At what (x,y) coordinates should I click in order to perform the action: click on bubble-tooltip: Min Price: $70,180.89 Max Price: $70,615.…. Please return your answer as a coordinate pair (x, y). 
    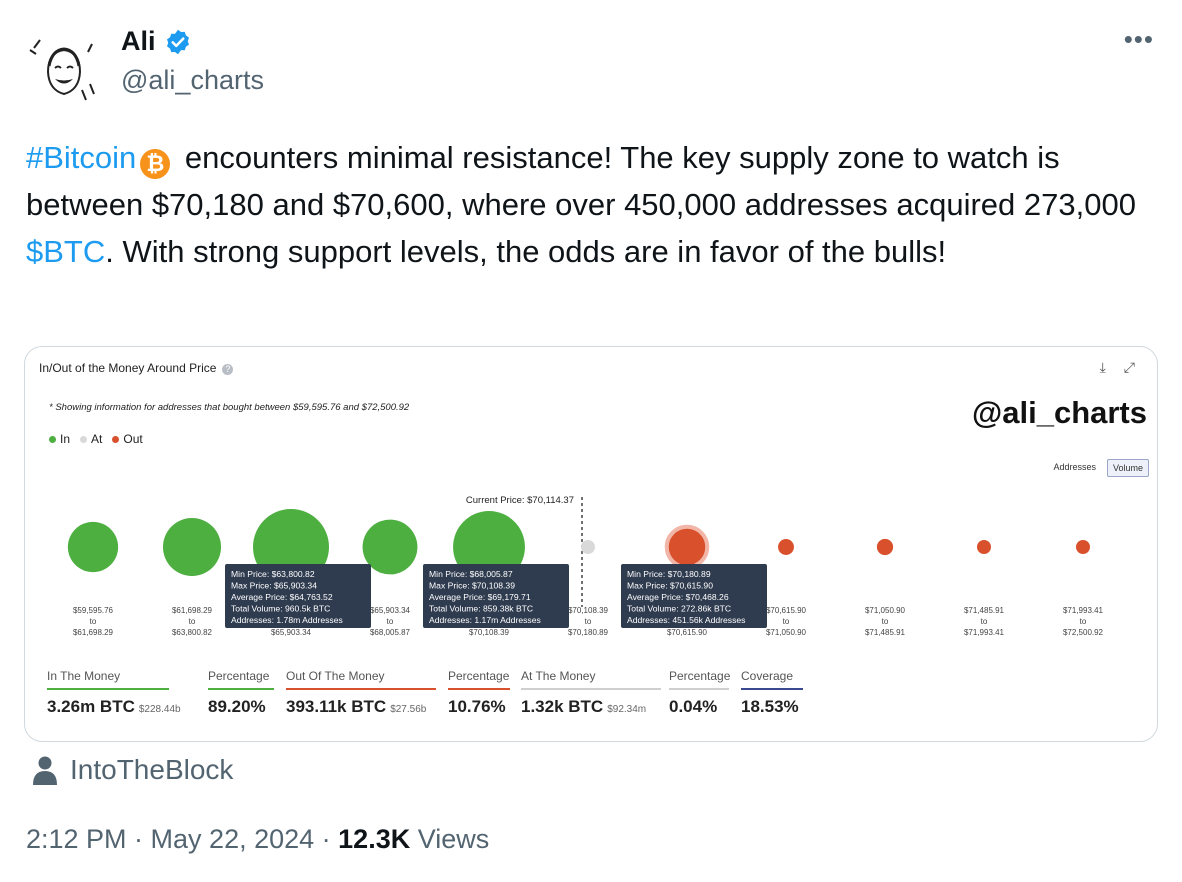
    Looking at the image, I should click on (694, 596).